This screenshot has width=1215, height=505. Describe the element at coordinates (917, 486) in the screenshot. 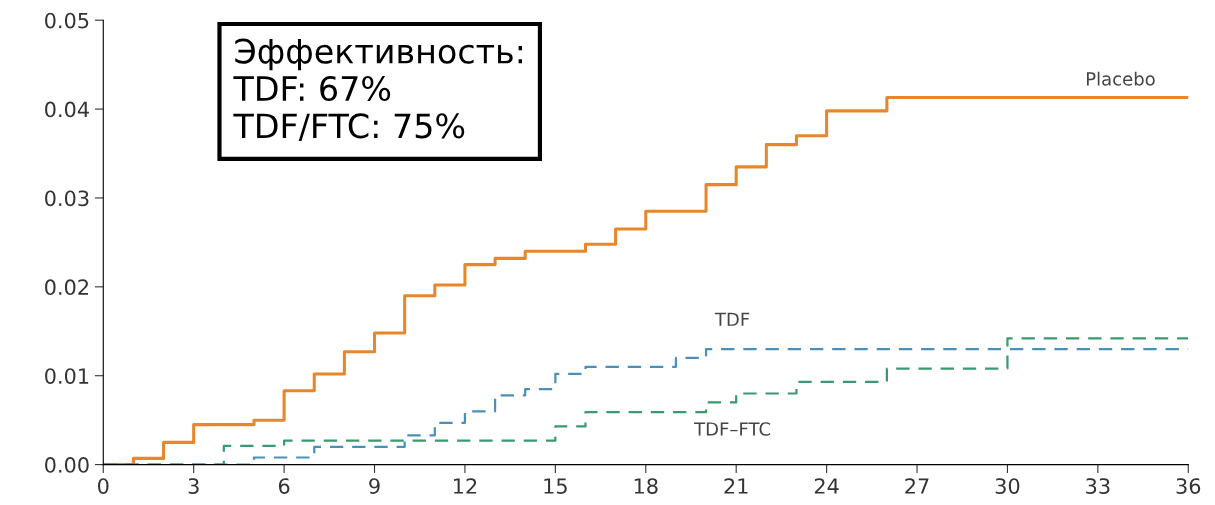

I see `x-tick-label: 27` at that location.